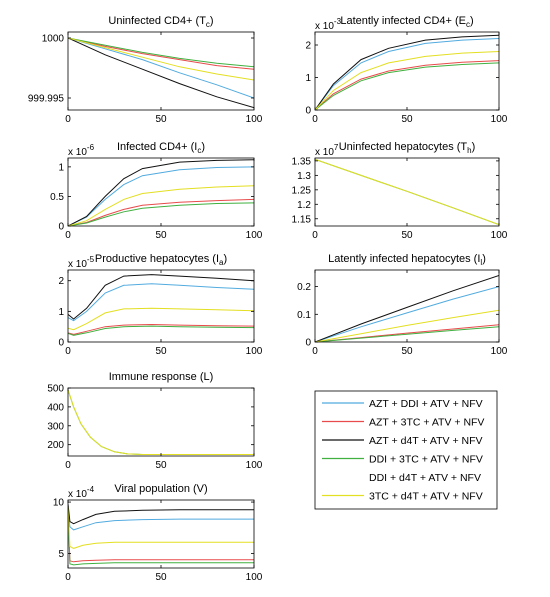 This screenshot has height=597, width=550. I want to click on legend-entry: 3TC + d4T + ATV + NFV, so click(402, 497).